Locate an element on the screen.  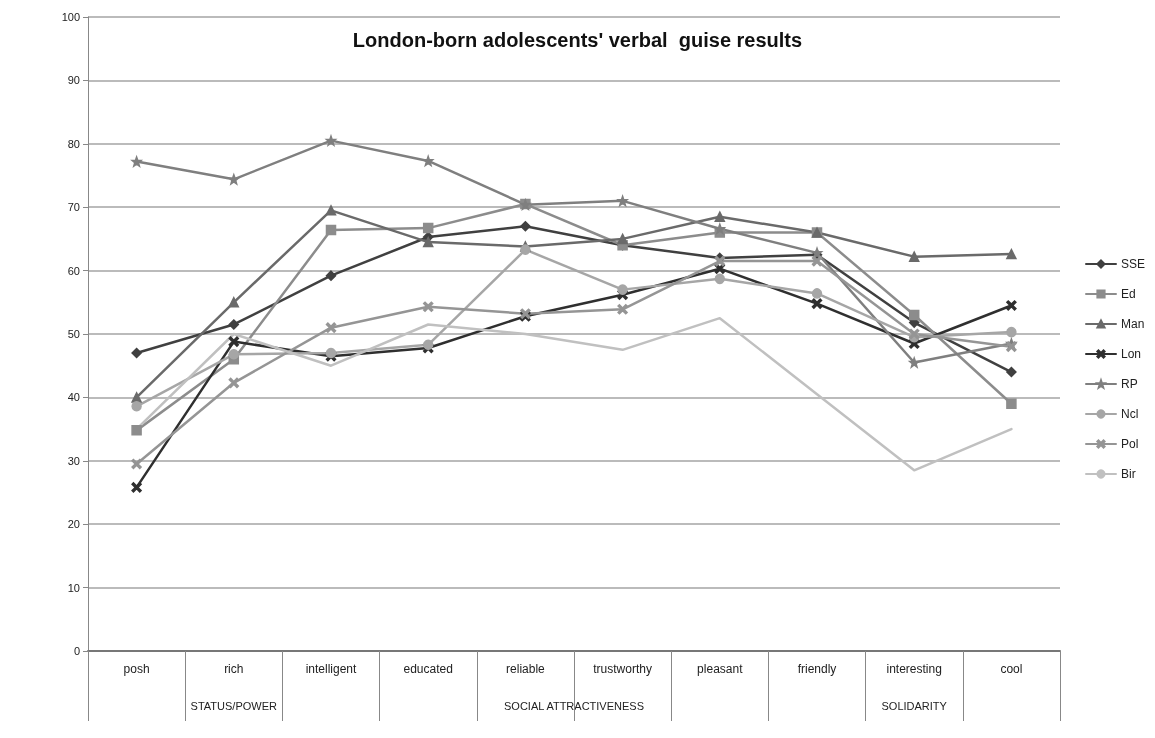
x-tick-label: intelligent is located at coordinates (331, 669).